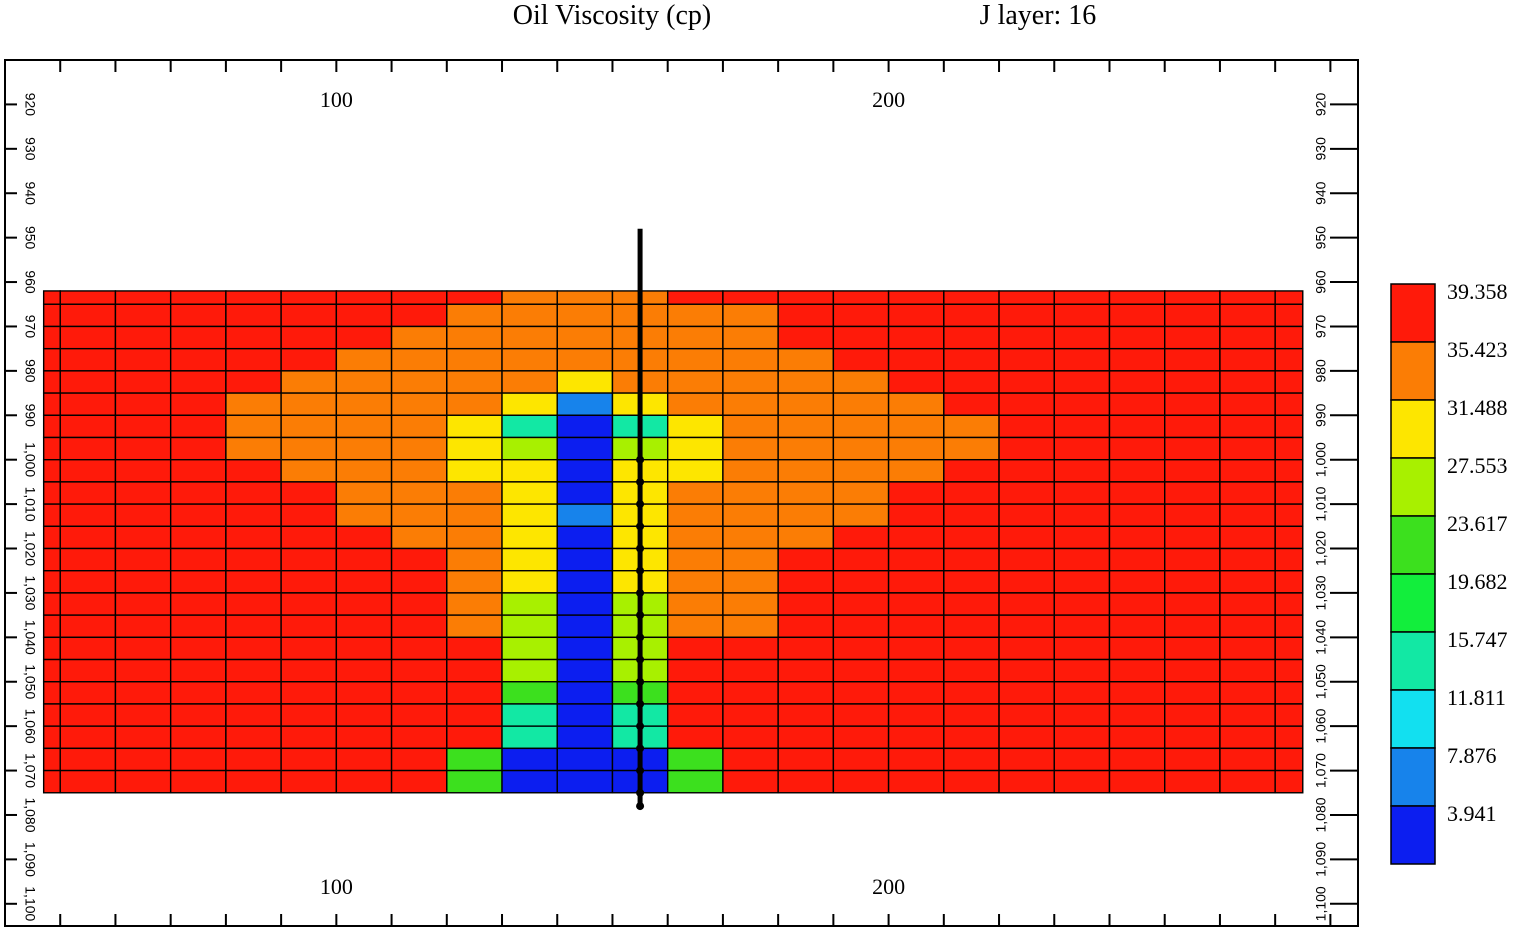 The height and width of the screenshot is (930, 1525). Describe the element at coordinates (30, 681) in the screenshot. I see `y-tick-label-left: 1,050` at that location.